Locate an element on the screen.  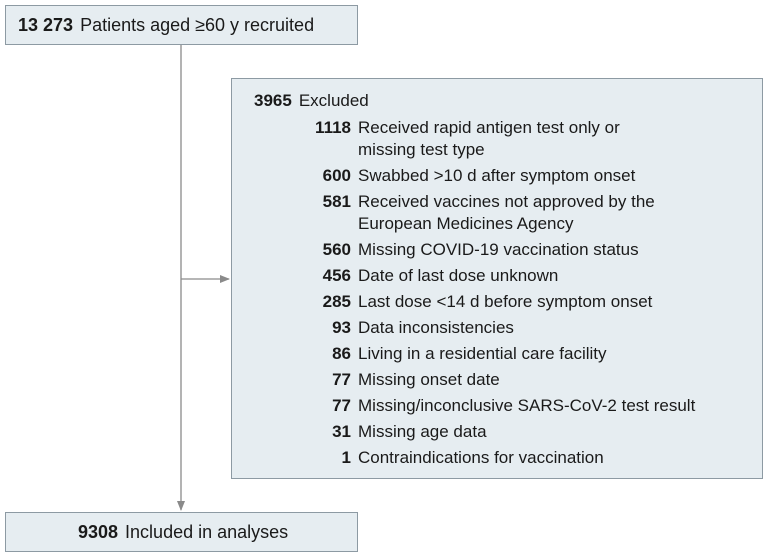
exclusion-reason-row: 456 Date of last dose unknown is located at coordinates (497, 276).